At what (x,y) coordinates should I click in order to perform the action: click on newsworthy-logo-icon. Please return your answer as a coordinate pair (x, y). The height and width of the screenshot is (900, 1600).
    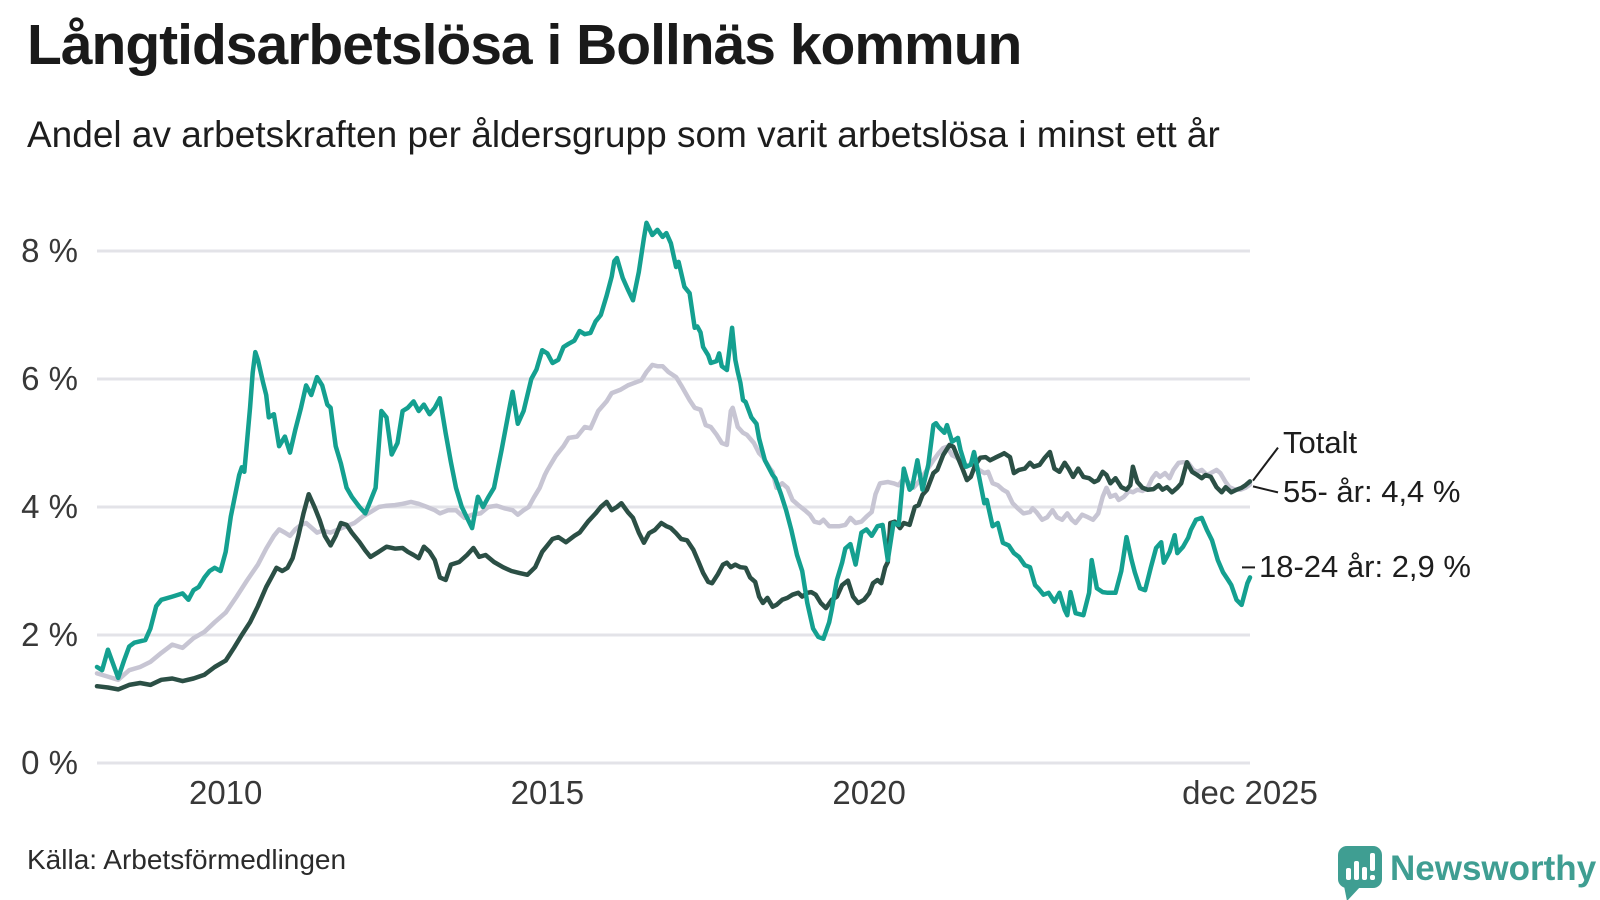
    Looking at the image, I should click on (1360, 873).